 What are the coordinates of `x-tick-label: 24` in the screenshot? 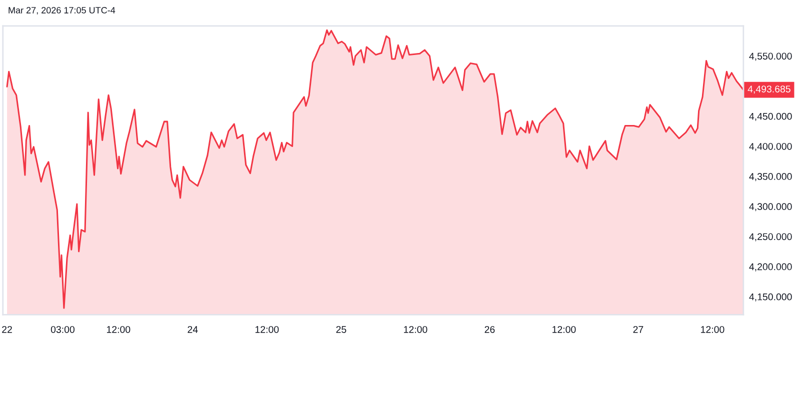 It's located at (193, 329).